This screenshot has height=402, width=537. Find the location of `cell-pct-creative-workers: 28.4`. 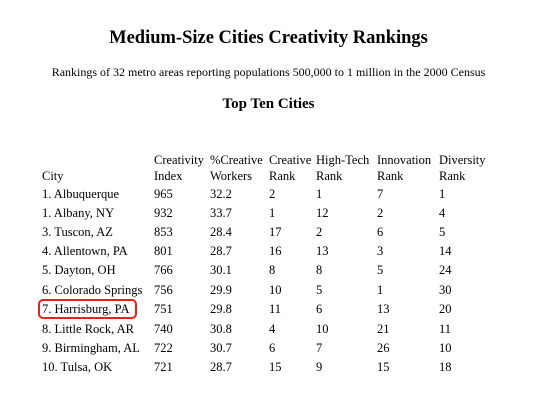

cell-pct-creative-workers: 28.4 is located at coordinates (221, 231).